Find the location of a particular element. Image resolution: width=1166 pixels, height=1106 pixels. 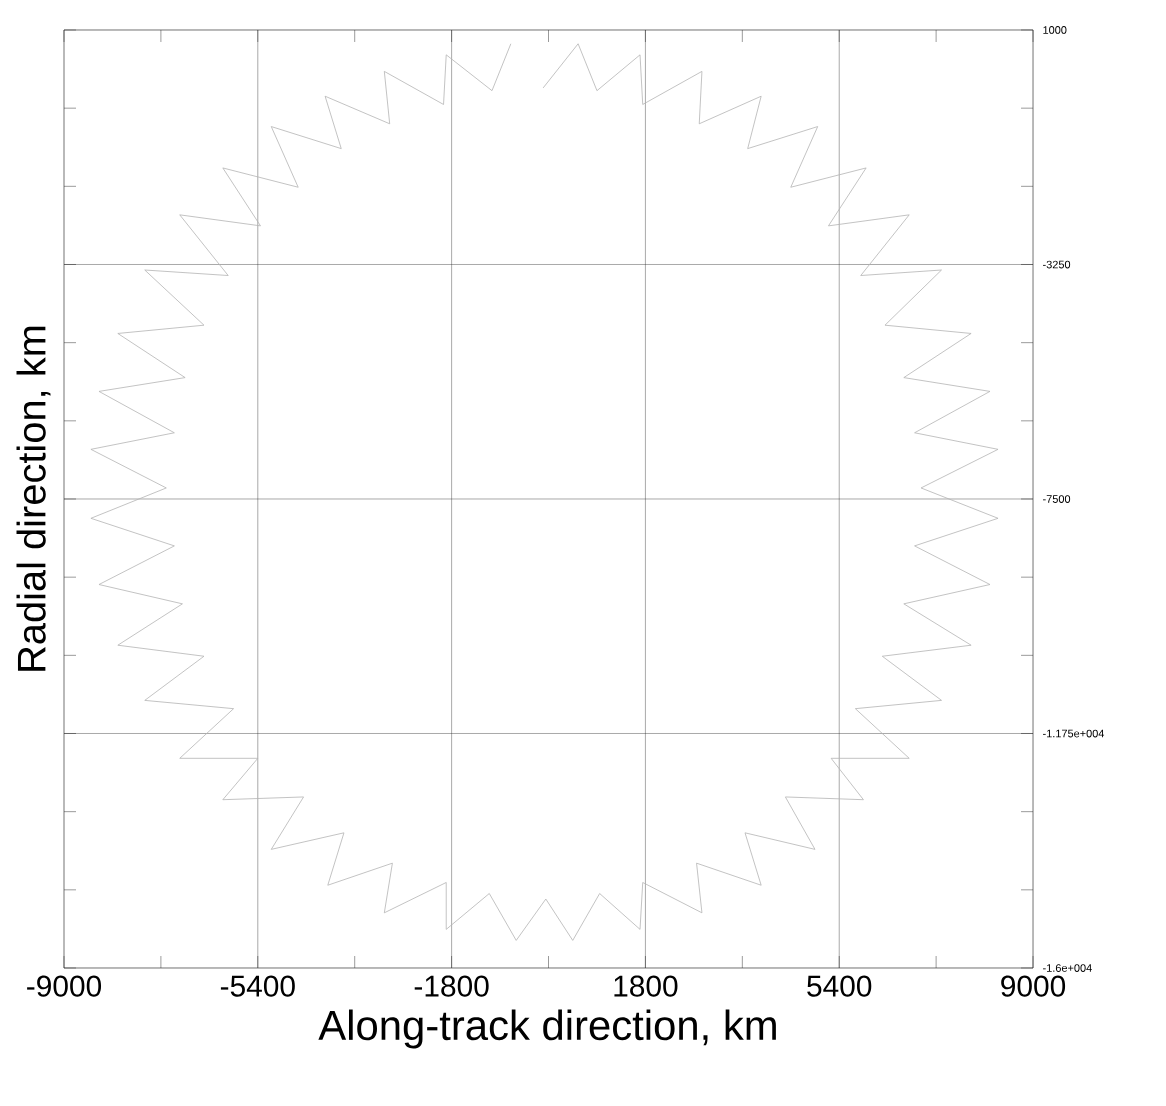

x-axis-title: Along-track direction, km is located at coordinates (547, 1029).